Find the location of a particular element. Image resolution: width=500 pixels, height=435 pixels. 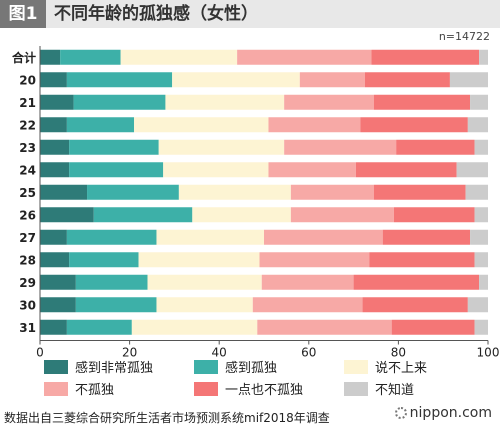

legend-item: 感到孤独 is located at coordinates (235, 369).